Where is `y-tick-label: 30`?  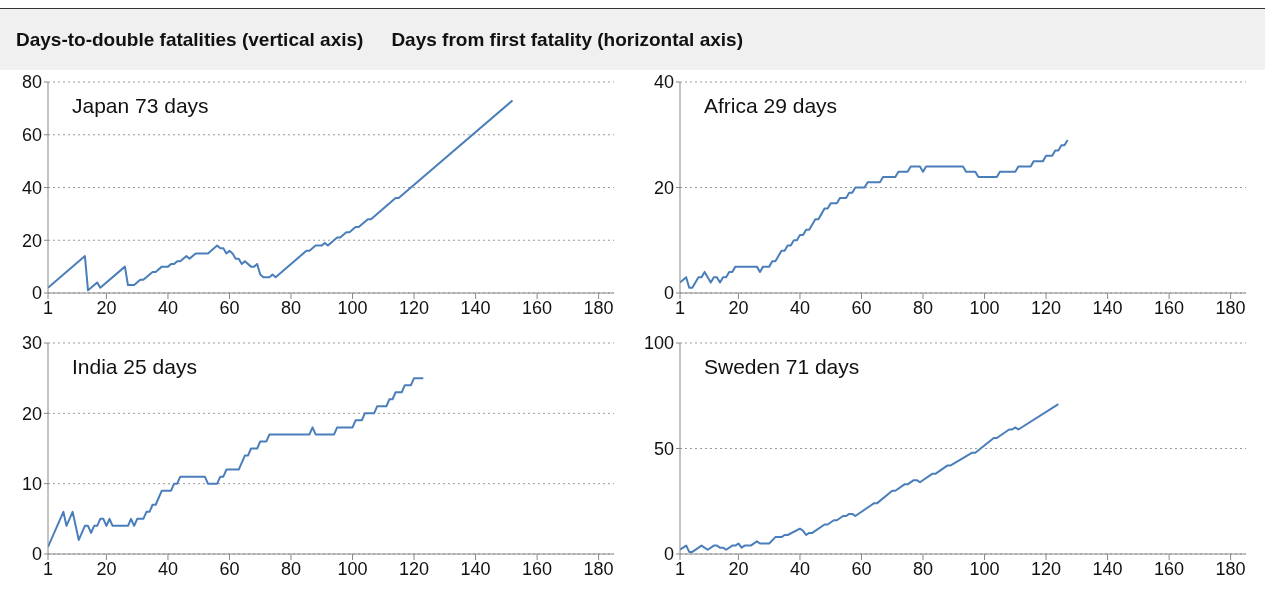 y-tick-label: 30 is located at coordinates (31, 343).